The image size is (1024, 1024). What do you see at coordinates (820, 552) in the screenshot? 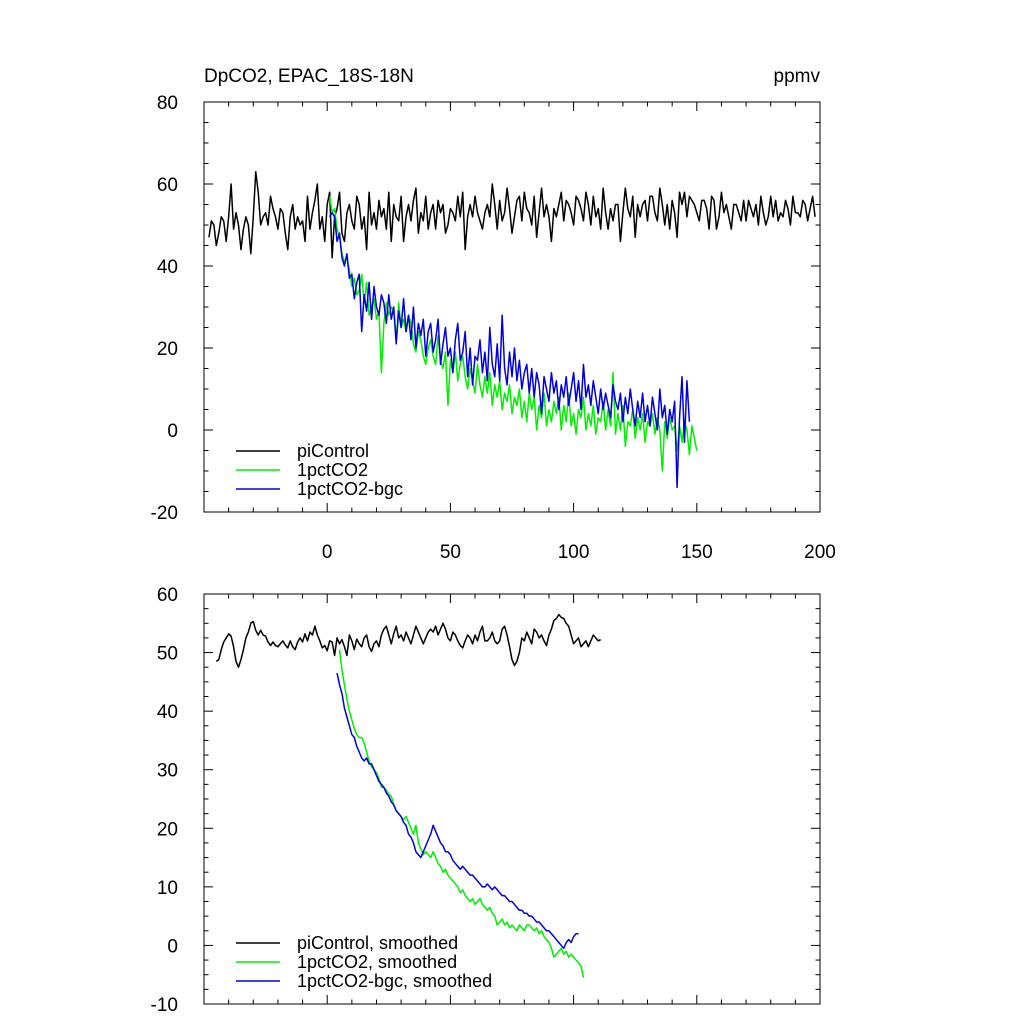
I see `x-tick-label: 200` at bounding box center [820, 552].